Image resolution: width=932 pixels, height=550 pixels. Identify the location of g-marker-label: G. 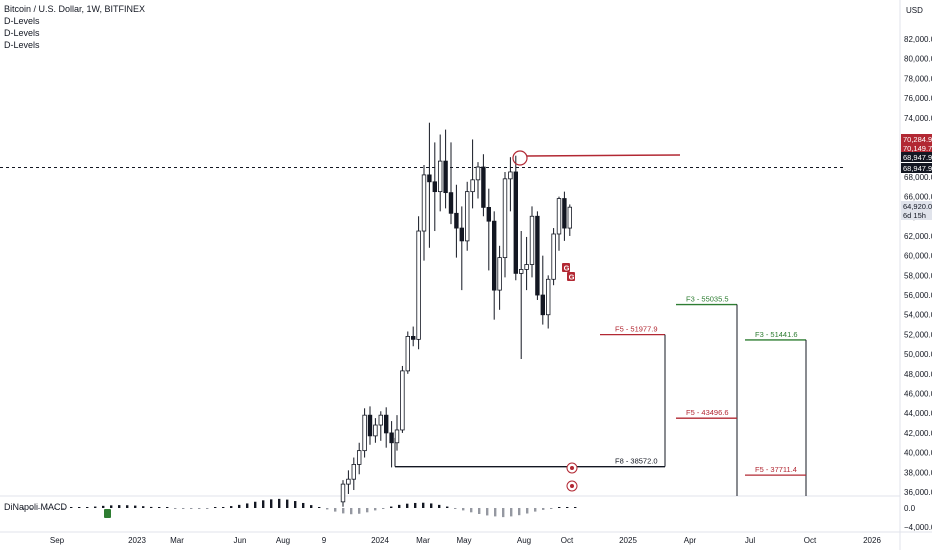
(567, 268).